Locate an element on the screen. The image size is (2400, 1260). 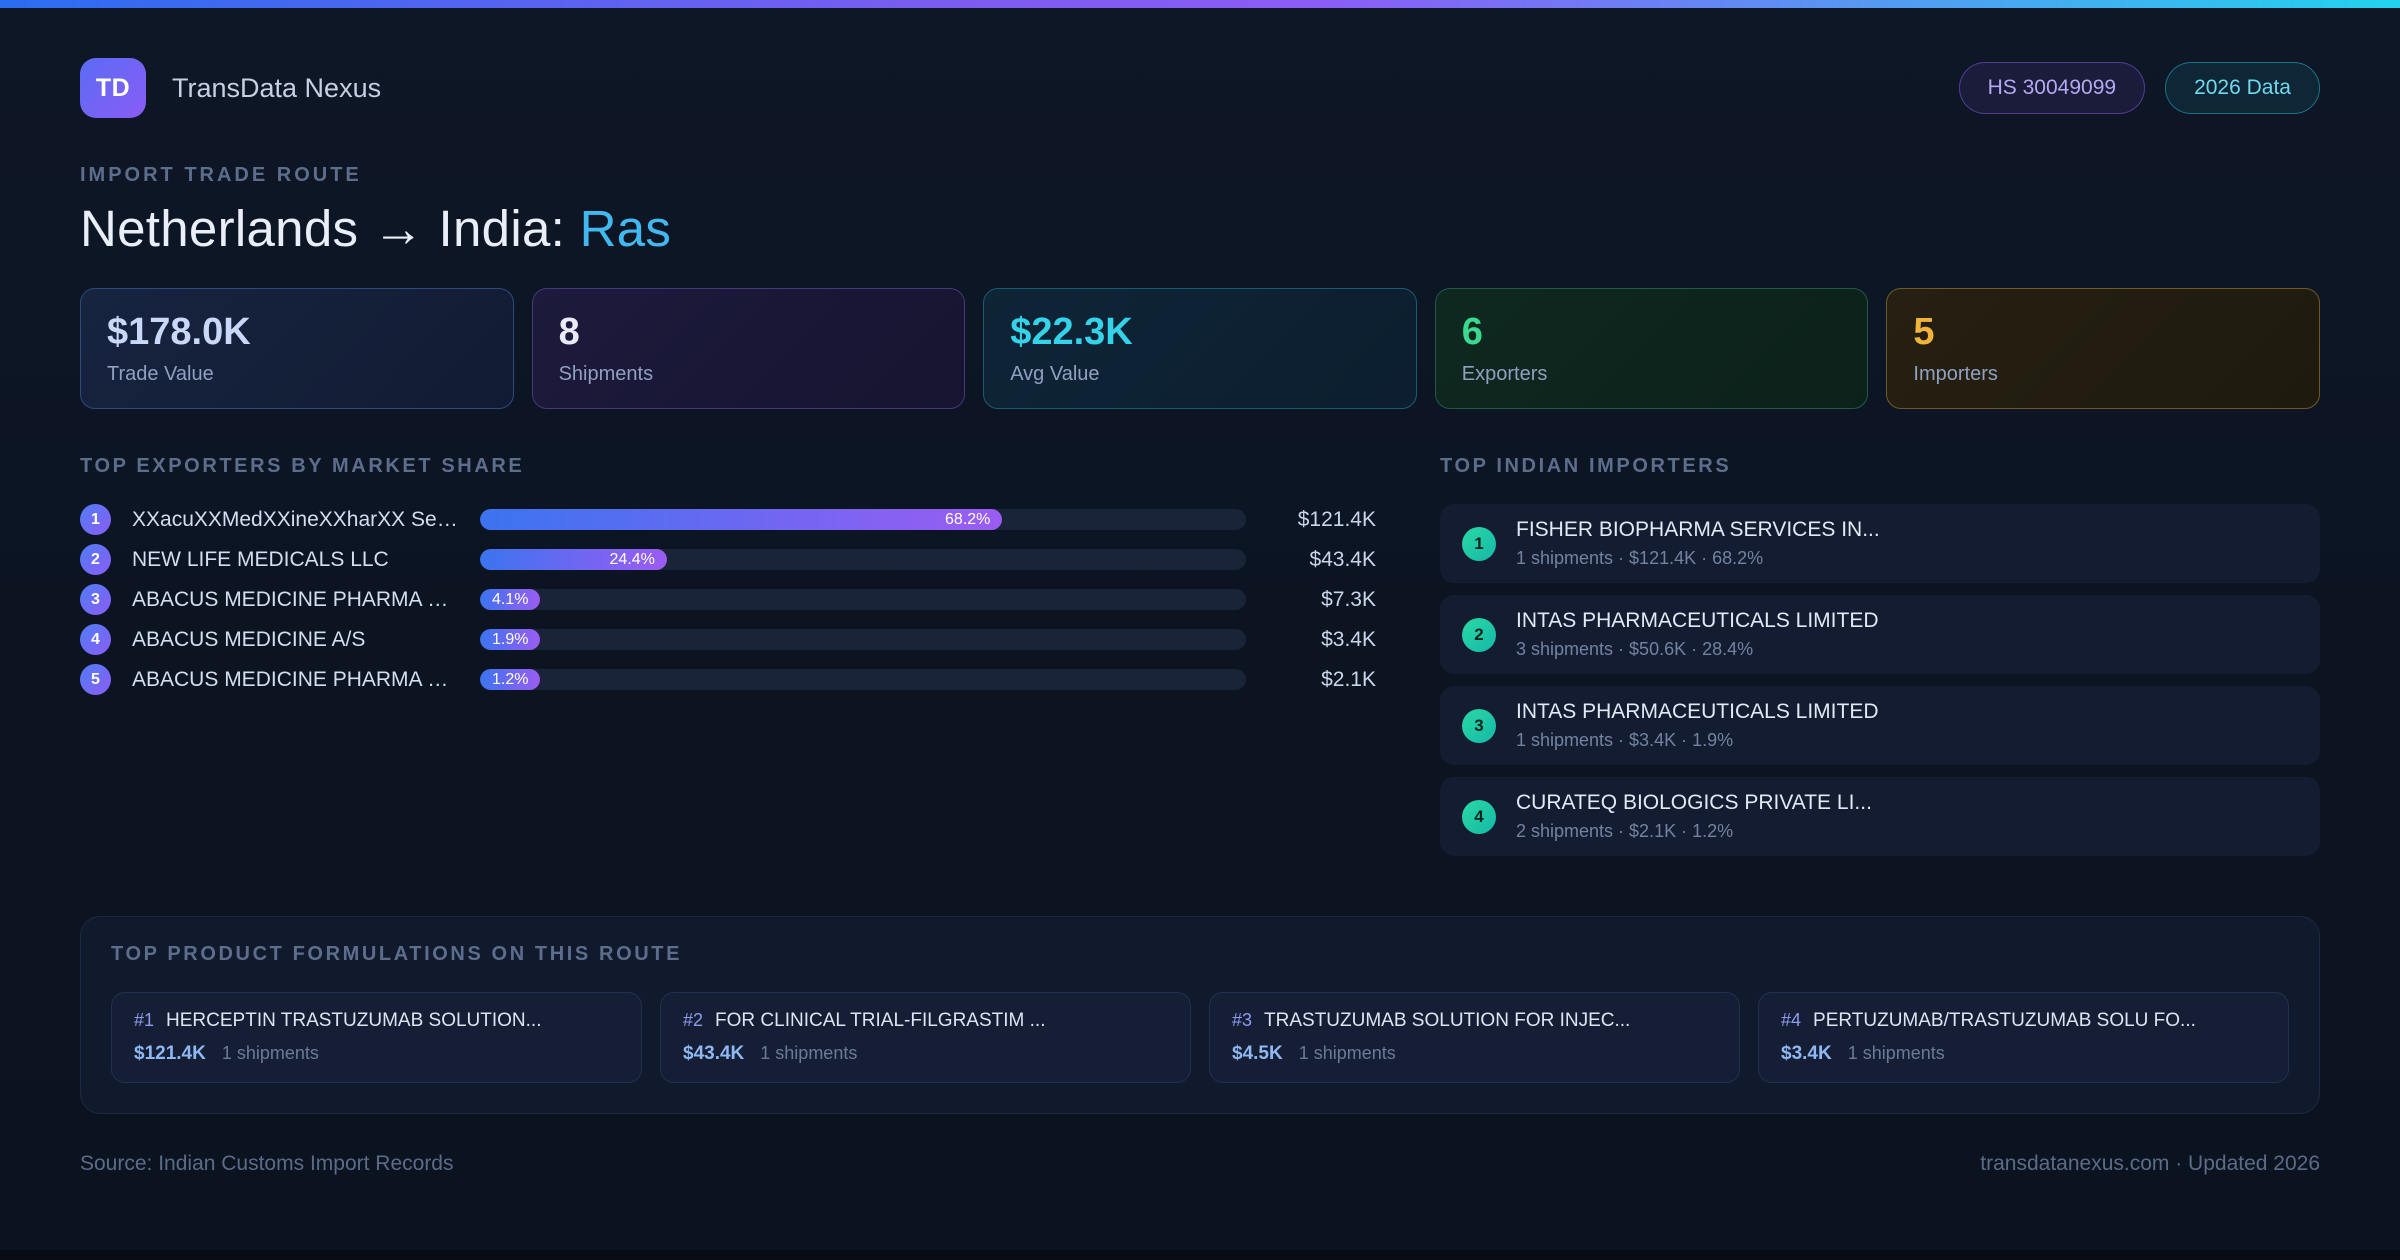
market-share-percent: 1.2% is located at coordinates (510, 679).